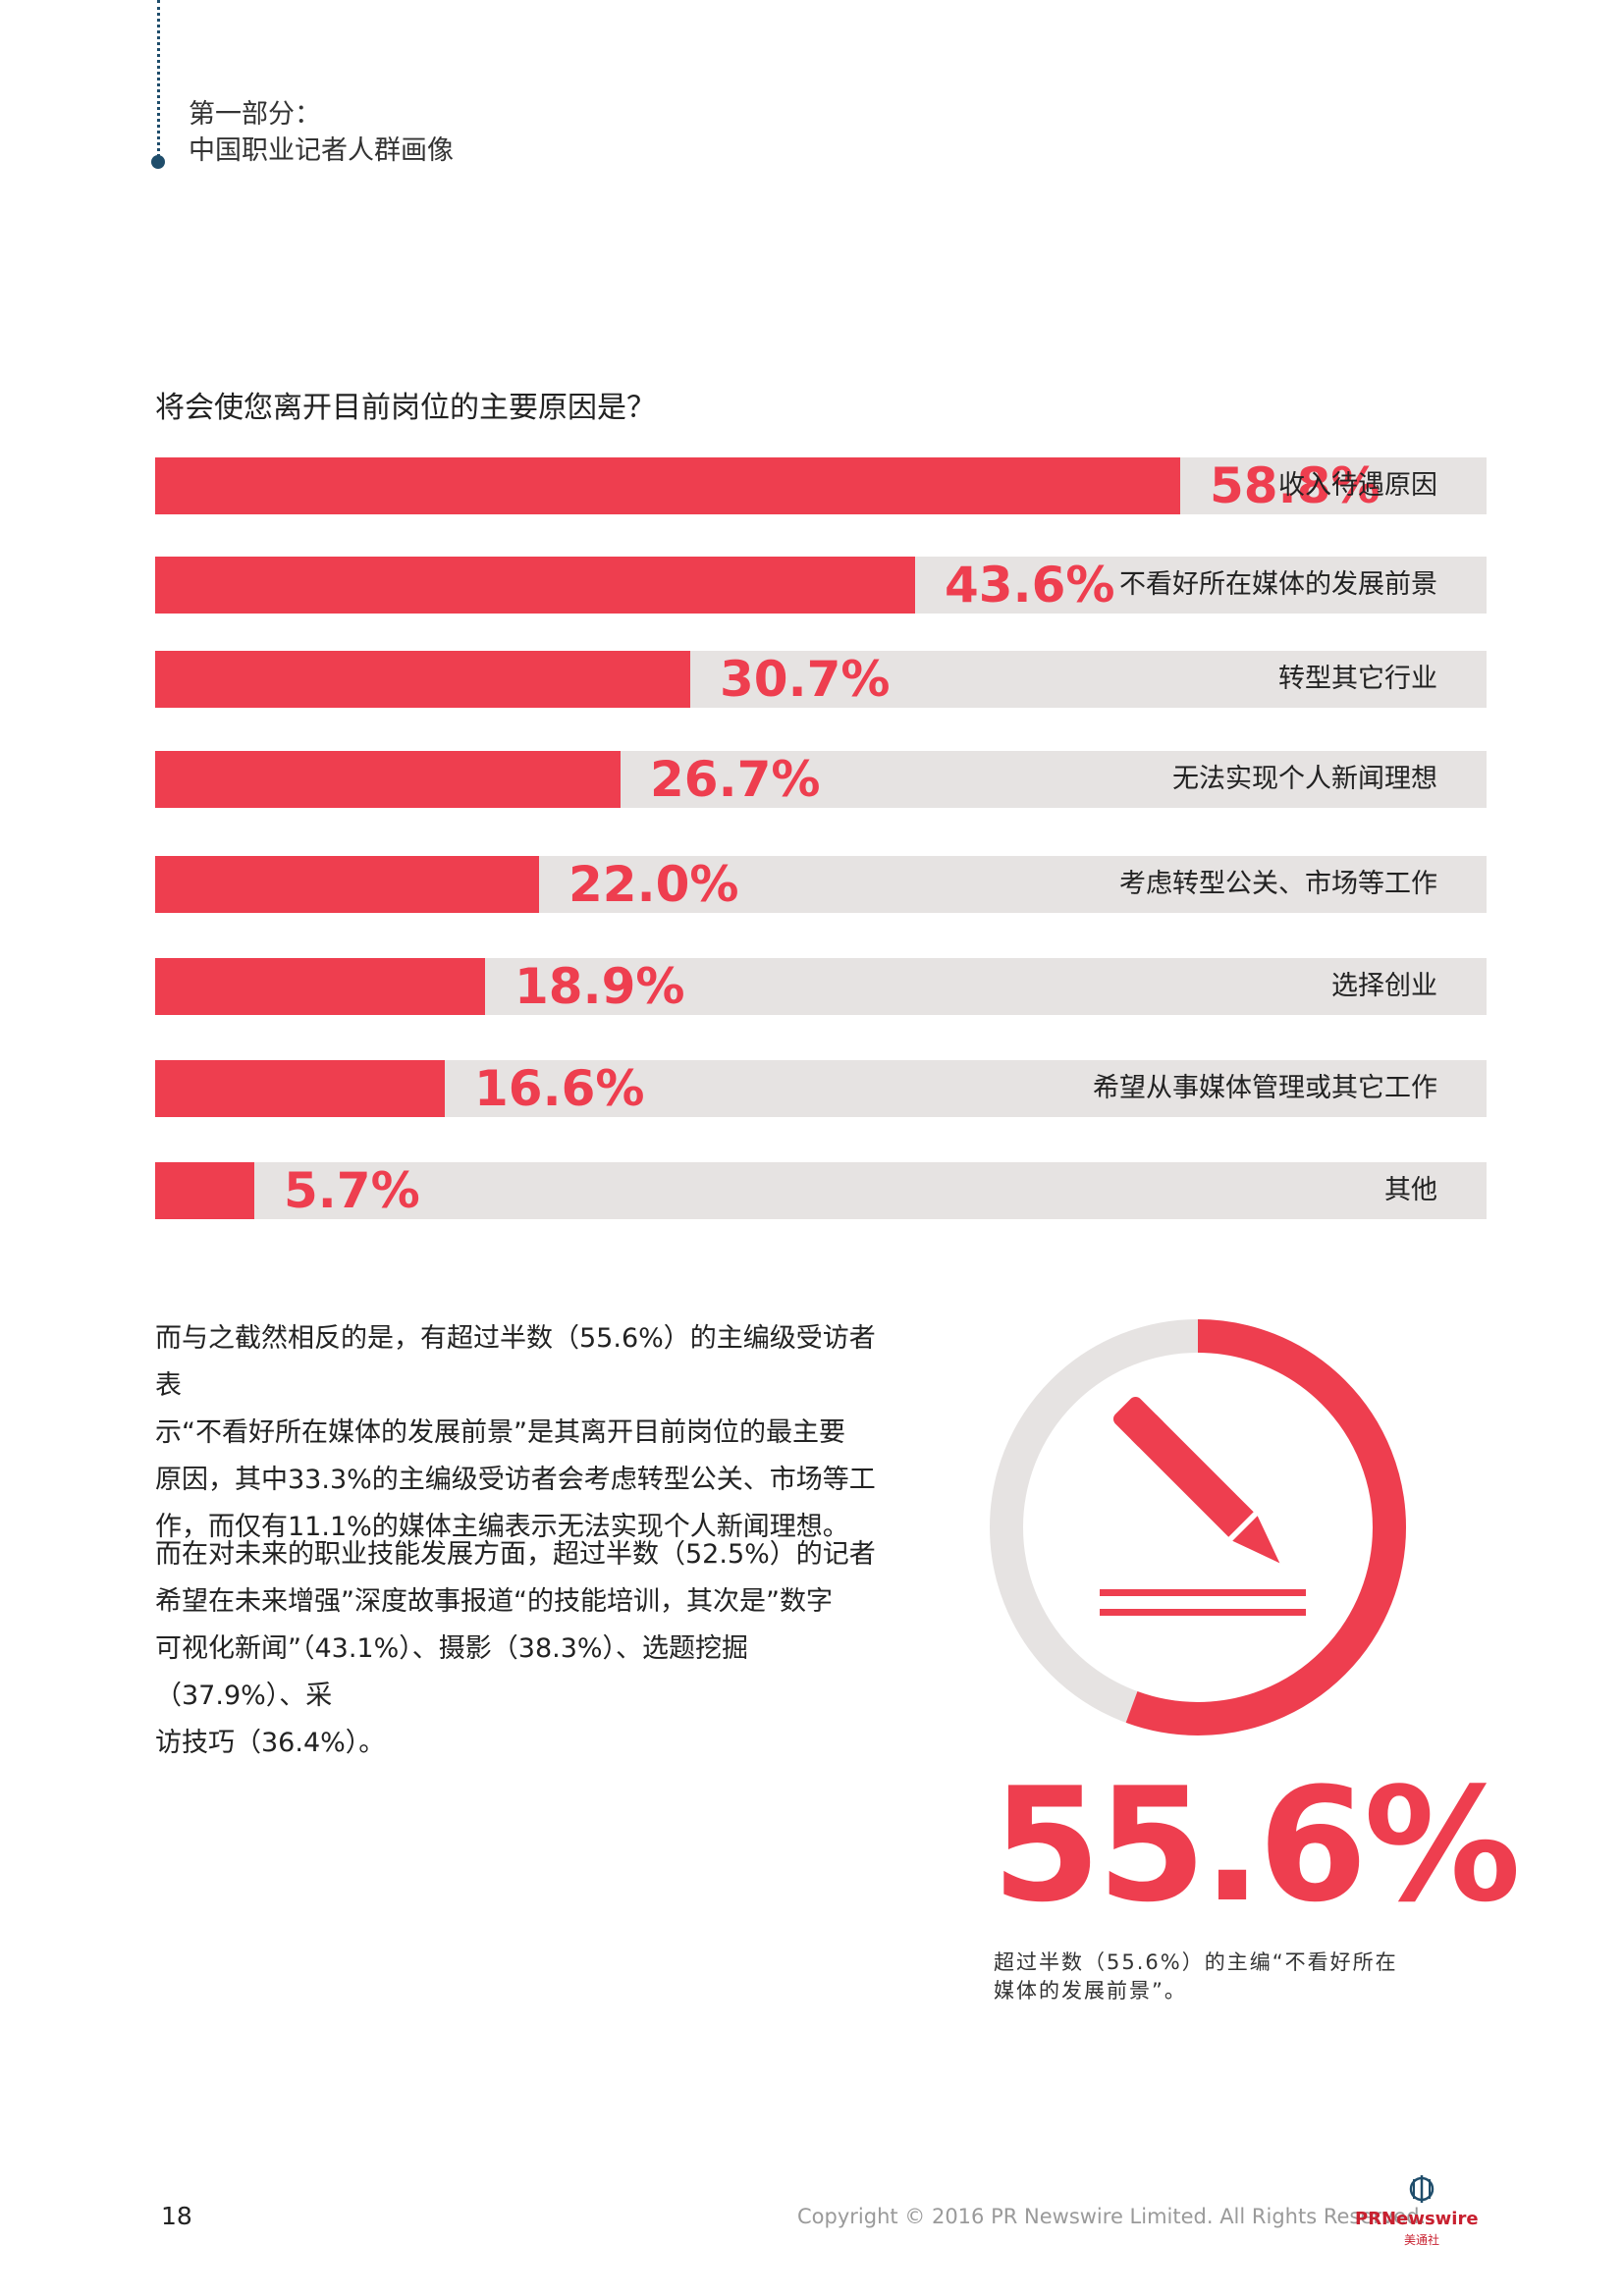  Describe the element at coordinates (599, 987) in the screenshot. I see `bar-value-label: 18.9%` at that location.